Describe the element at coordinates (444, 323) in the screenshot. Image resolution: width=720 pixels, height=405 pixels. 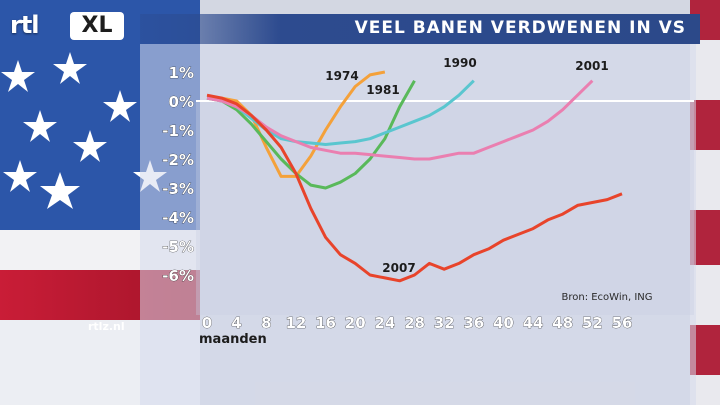
I see `x-tick-label: 32` at that location.